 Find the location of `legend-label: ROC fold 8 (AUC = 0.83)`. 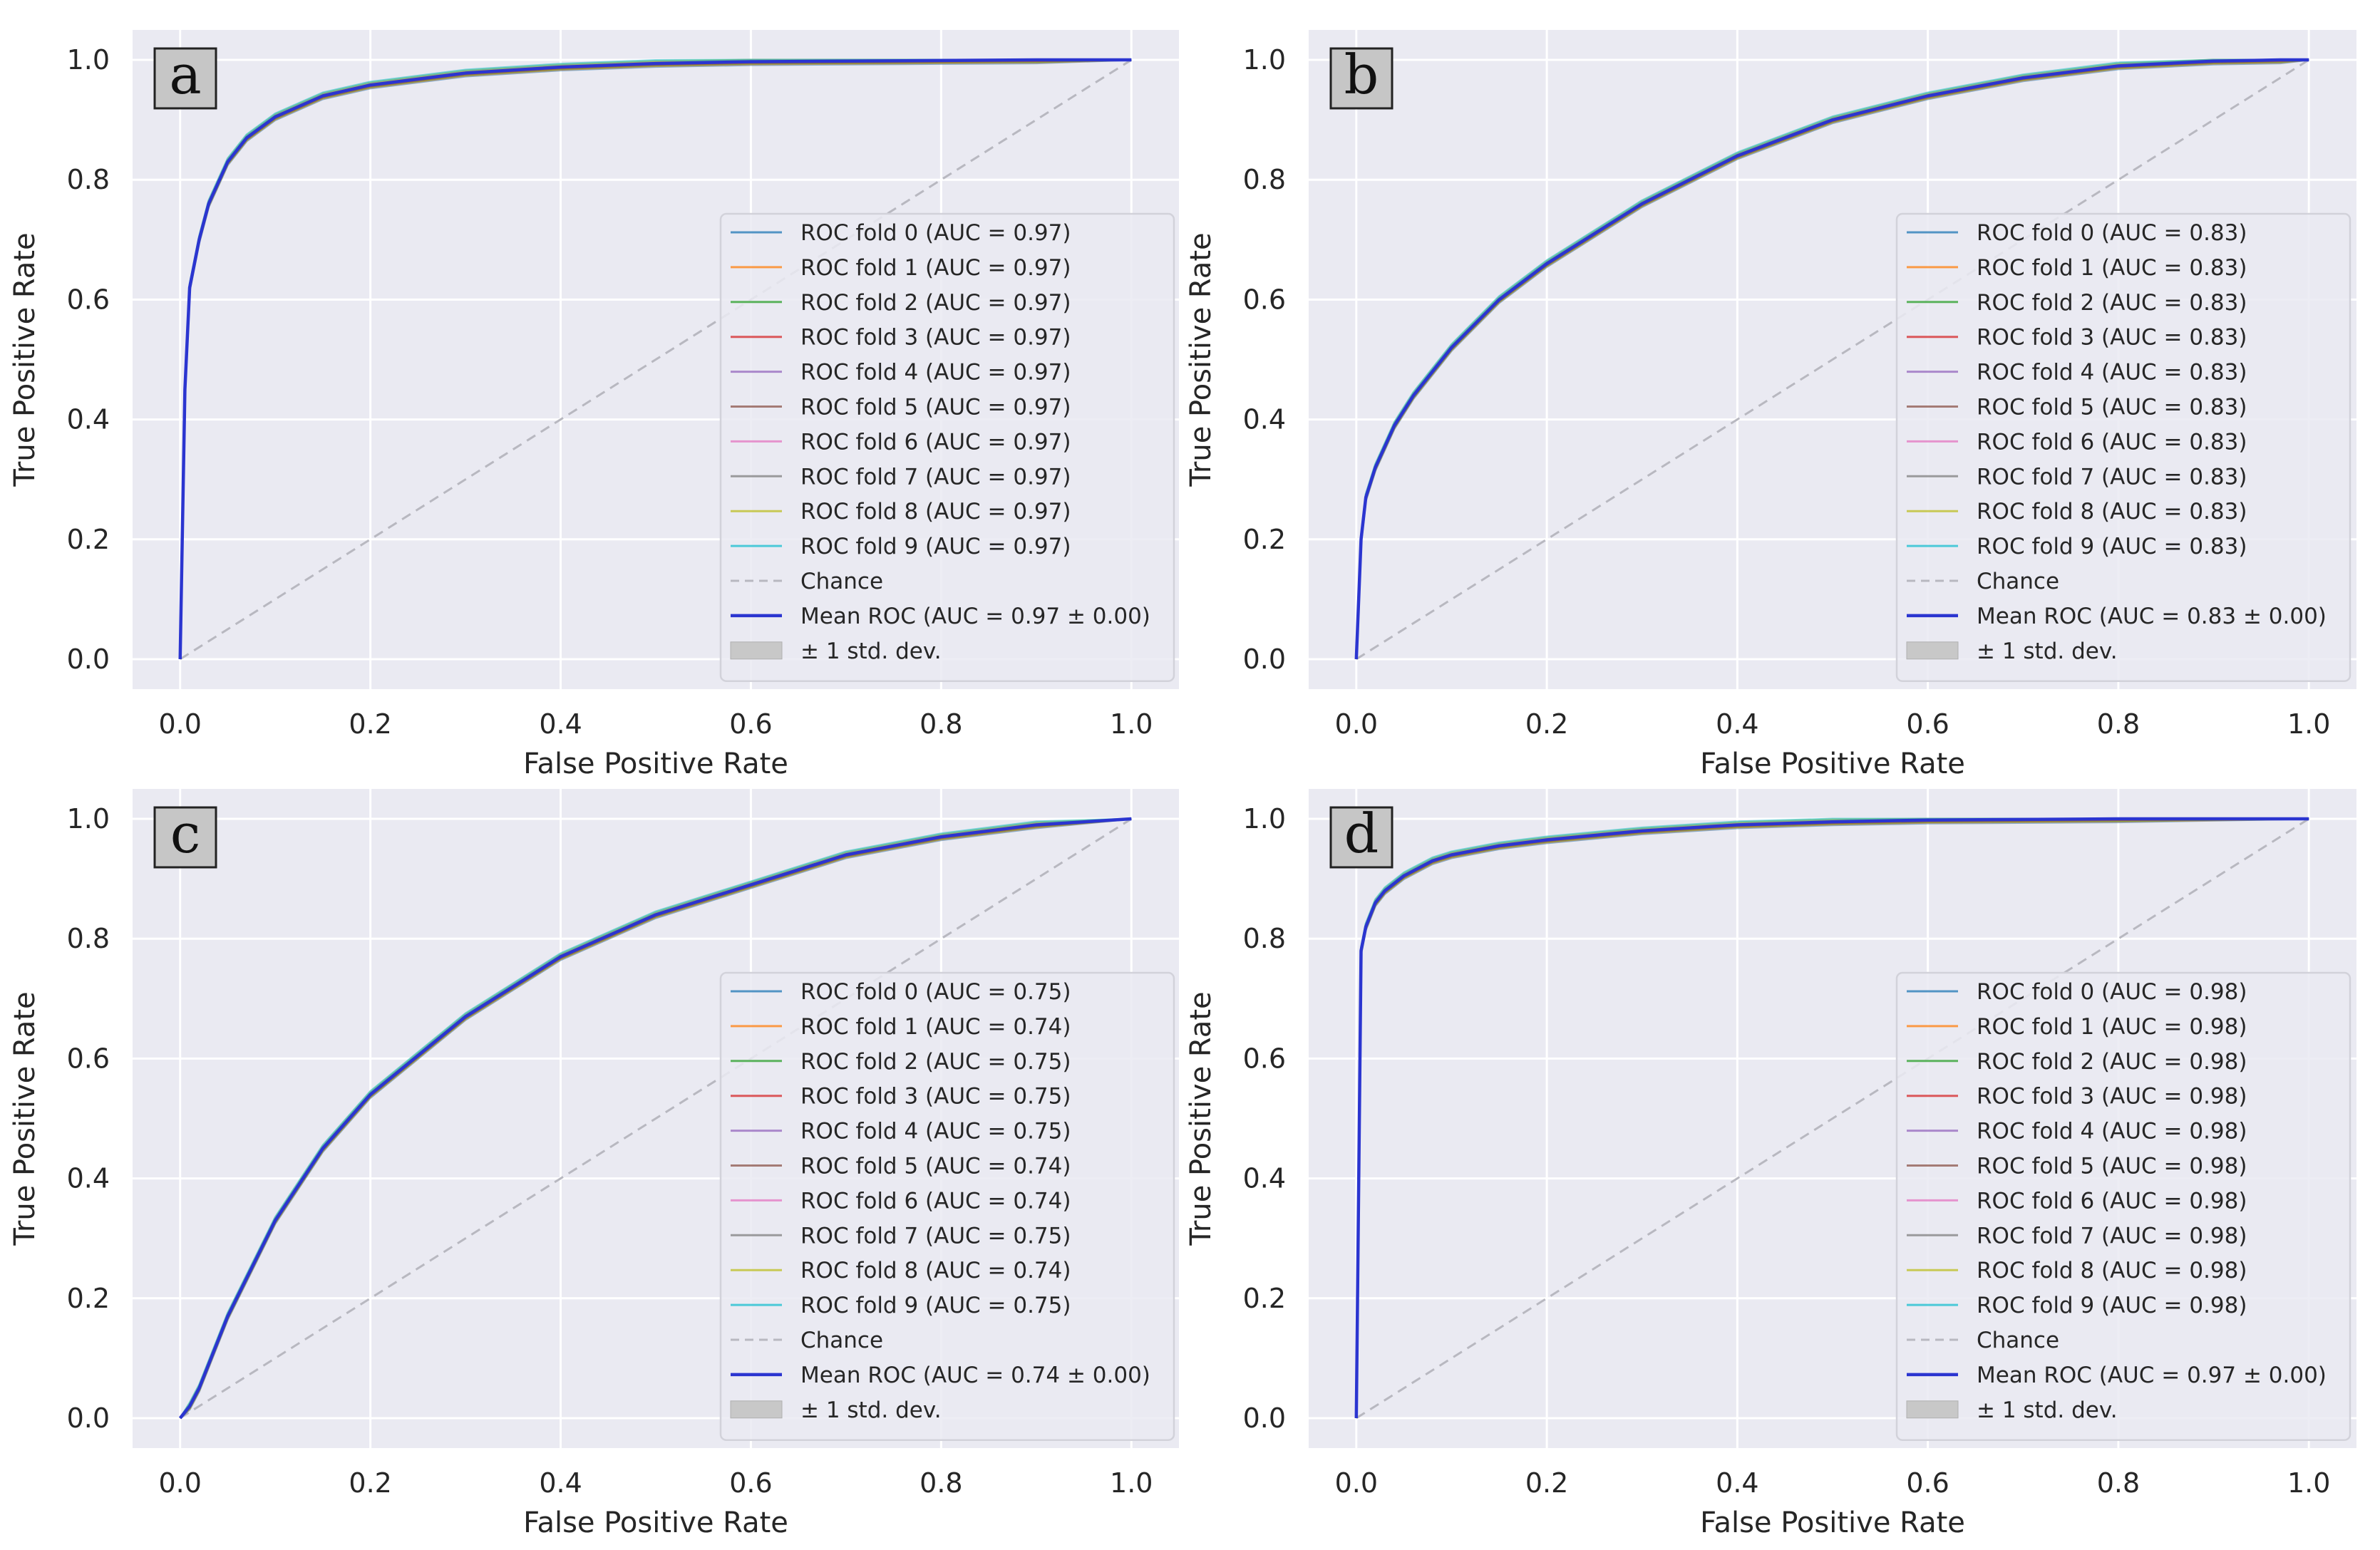

legend-label: ROC fold 8 (AUC = 0.83) is located at coordinates (2112, 512).